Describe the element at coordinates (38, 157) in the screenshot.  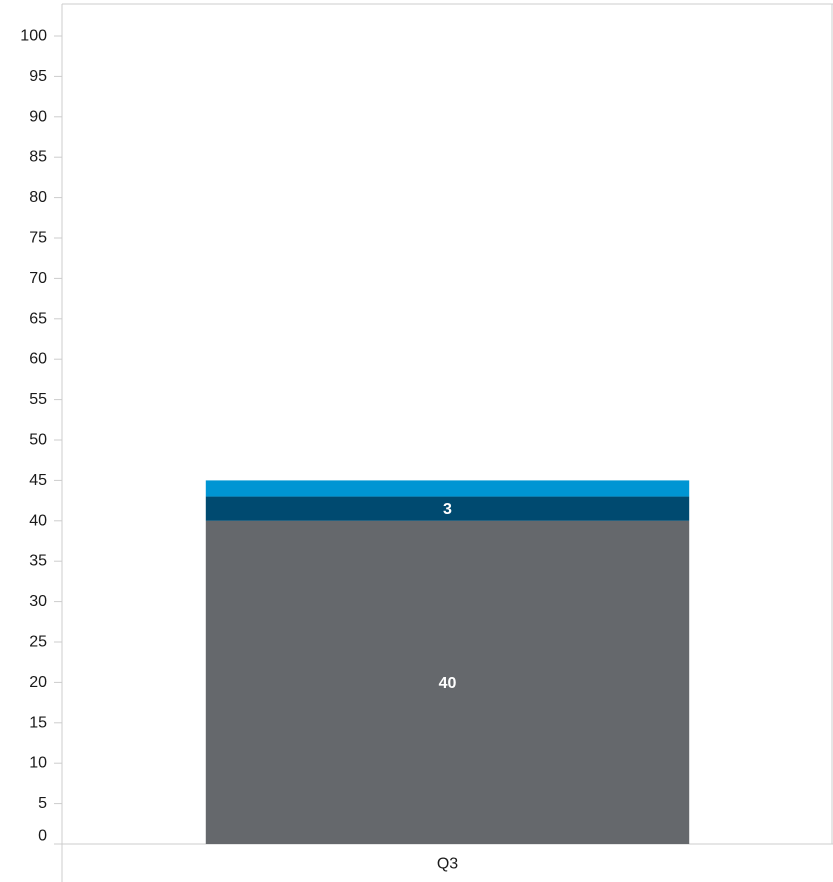
I see `y-tick-label: 85` at that location.